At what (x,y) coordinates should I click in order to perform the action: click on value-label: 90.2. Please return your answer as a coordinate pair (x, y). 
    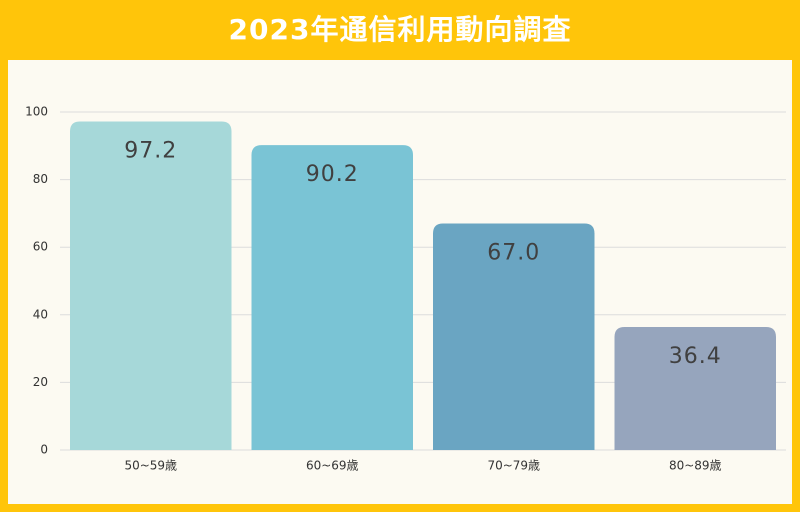
    Looking at the image, I should click on (332, 174).